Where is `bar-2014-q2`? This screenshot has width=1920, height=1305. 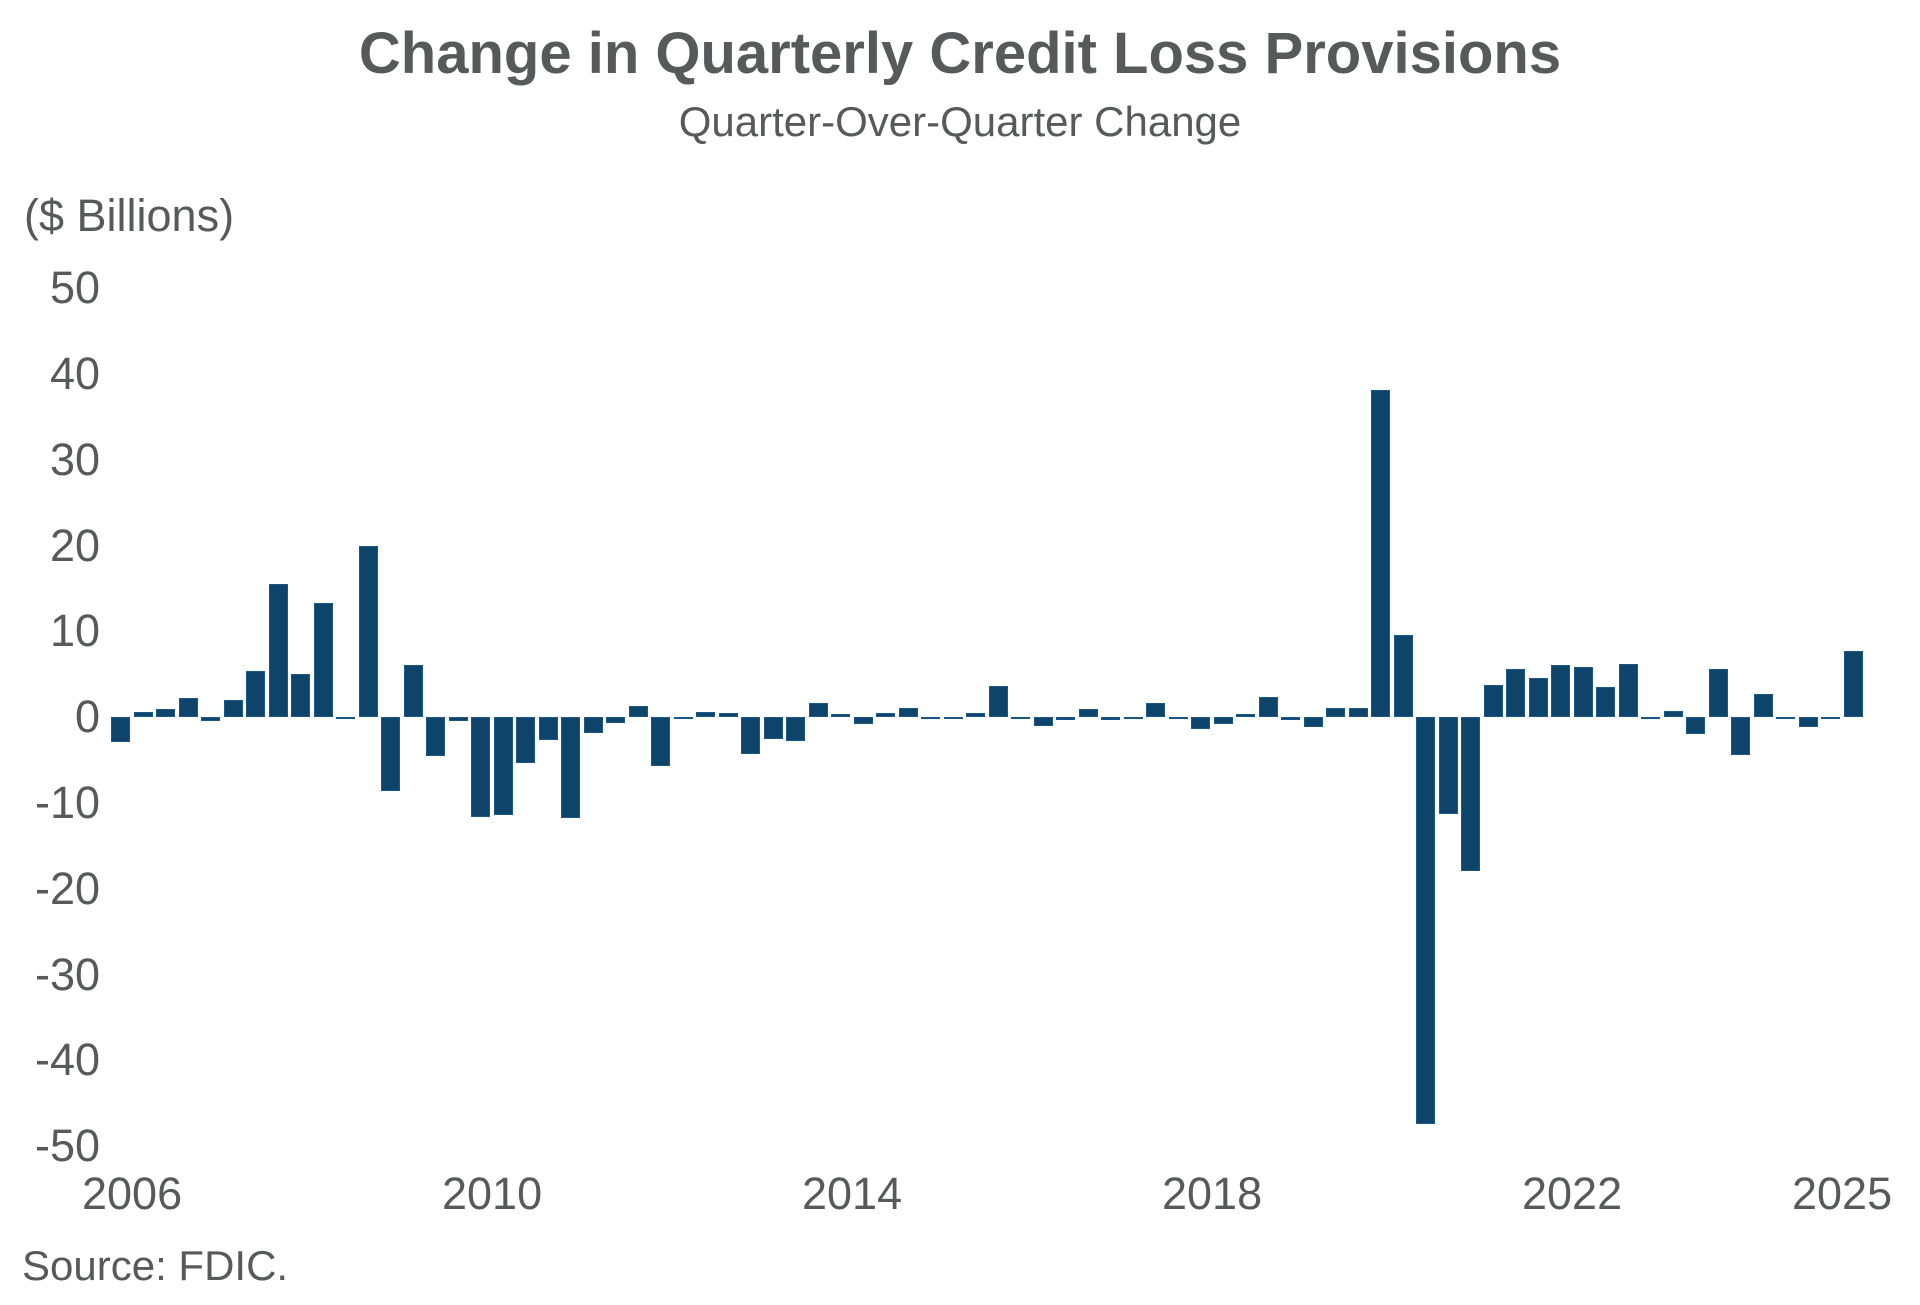
bar-2014-q2 is located at coordinates (863, 720).